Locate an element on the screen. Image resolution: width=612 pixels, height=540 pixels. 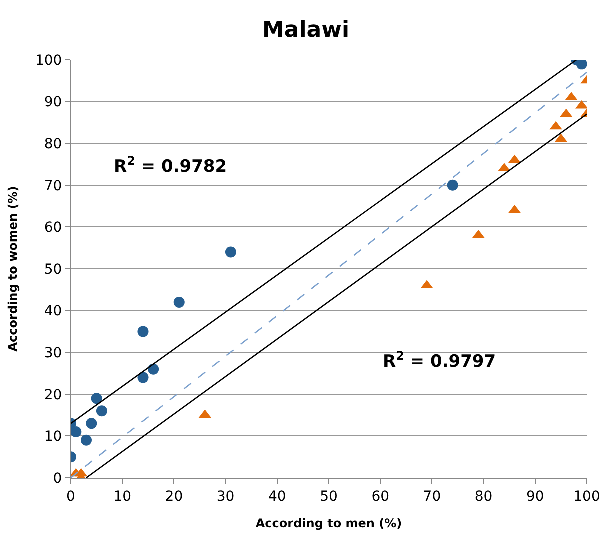
x-tick-label: 40 is located at coordinates (277, 496).